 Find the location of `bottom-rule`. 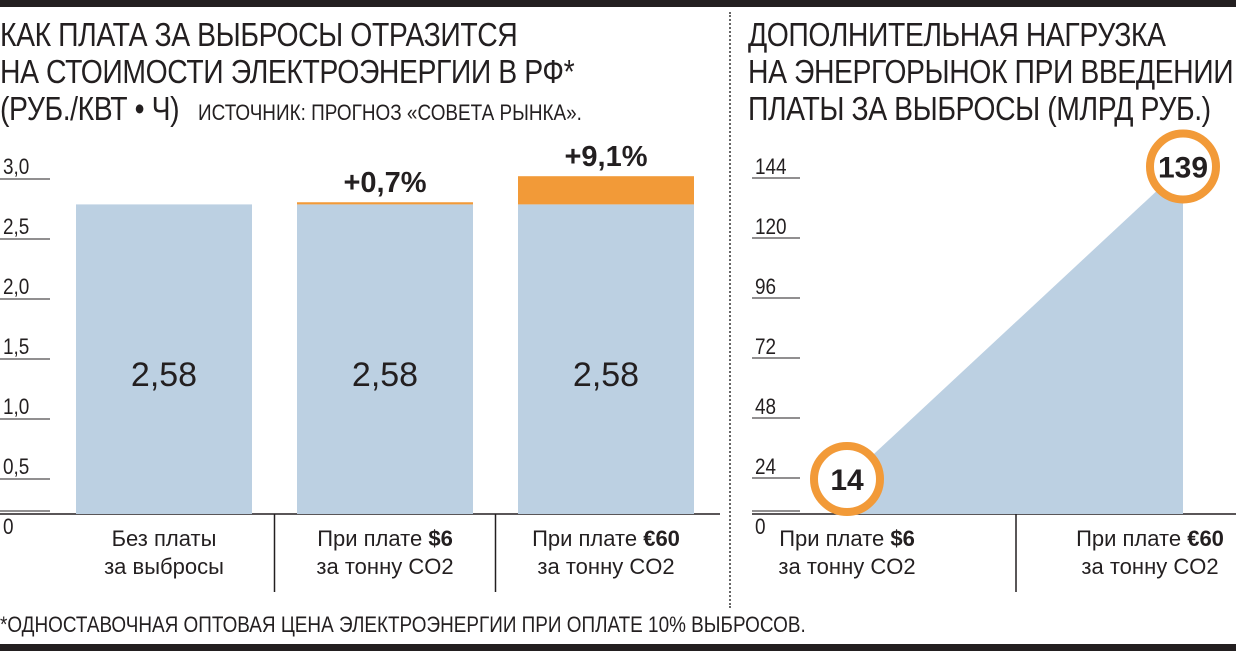

bottom-rule is located at coordinates (618, 647).